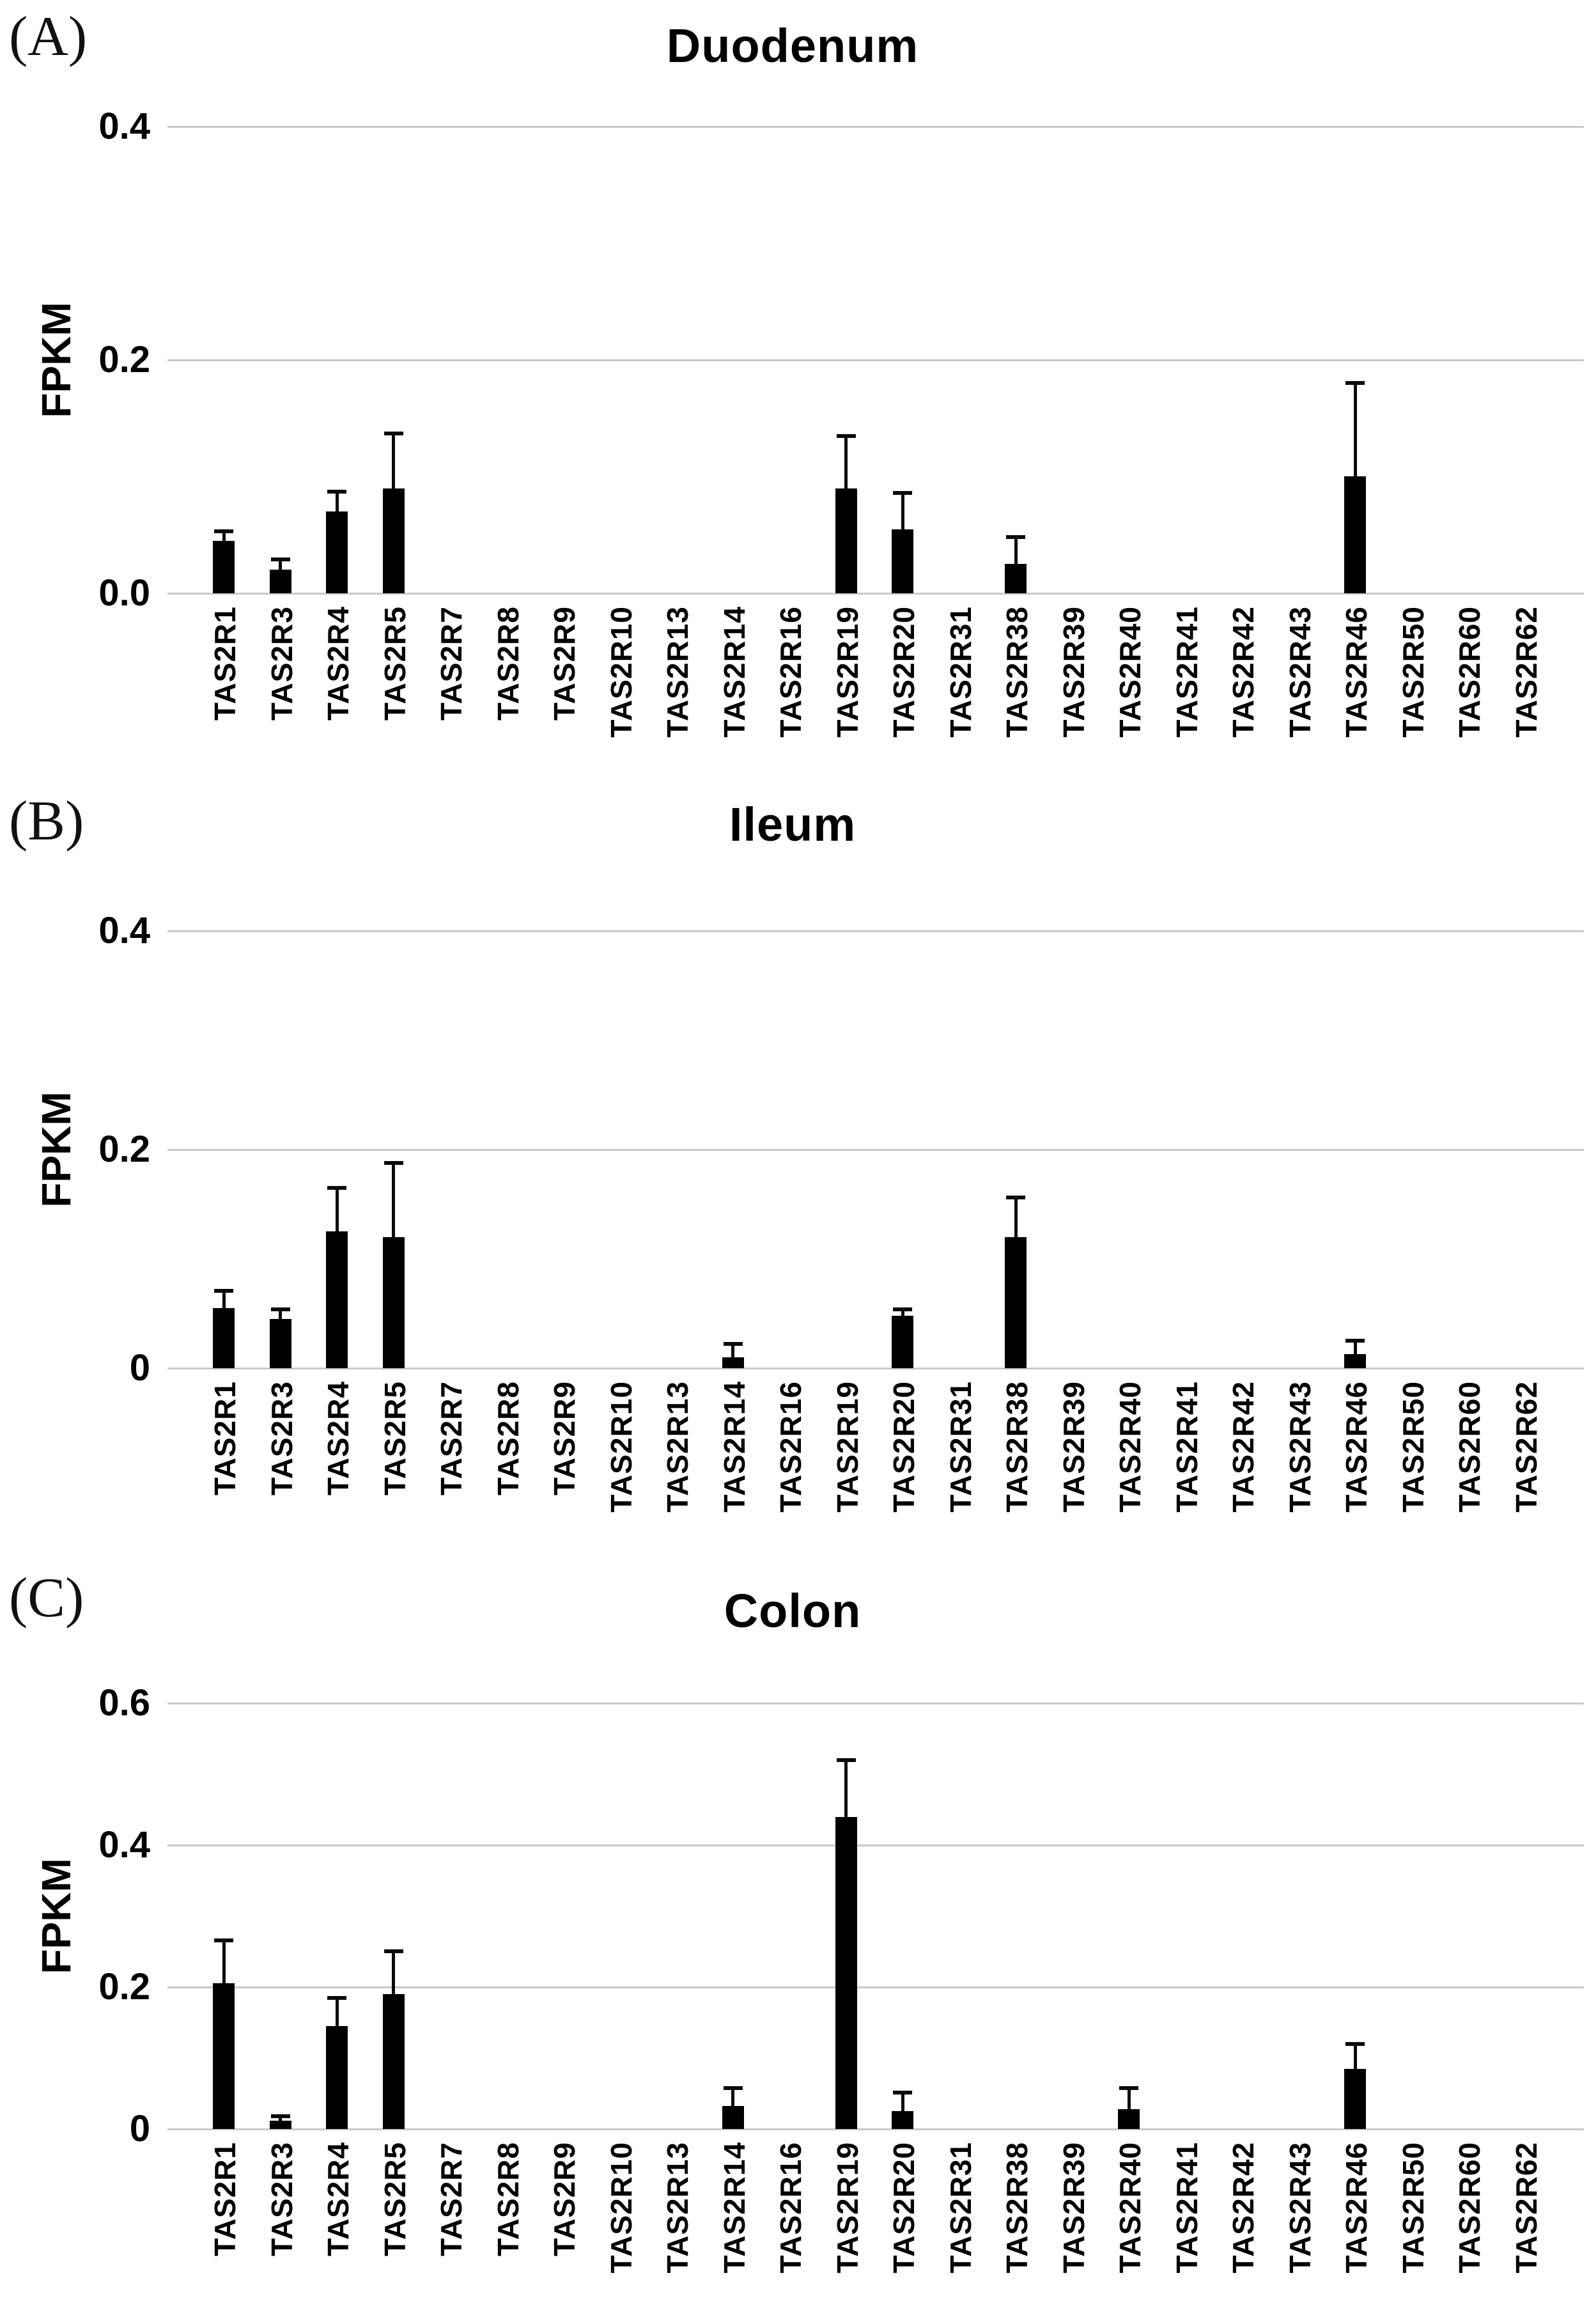 Image resolution: width=1589 pixels, height=2324 pixels. Describe the element at coordinates (793, 1610) in the screenshot. I see `chart-title-colon: Colon` at that location.